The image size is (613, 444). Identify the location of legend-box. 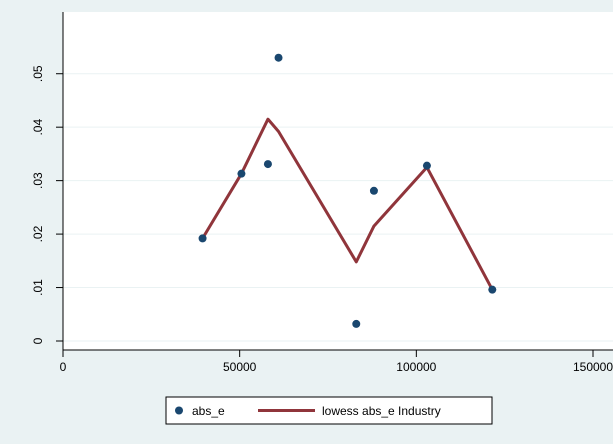
(329, 410).